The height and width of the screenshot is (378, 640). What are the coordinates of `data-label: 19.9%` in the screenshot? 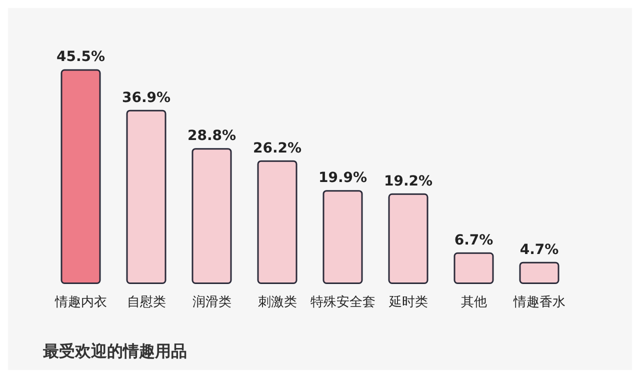 It's located at (343, 178).